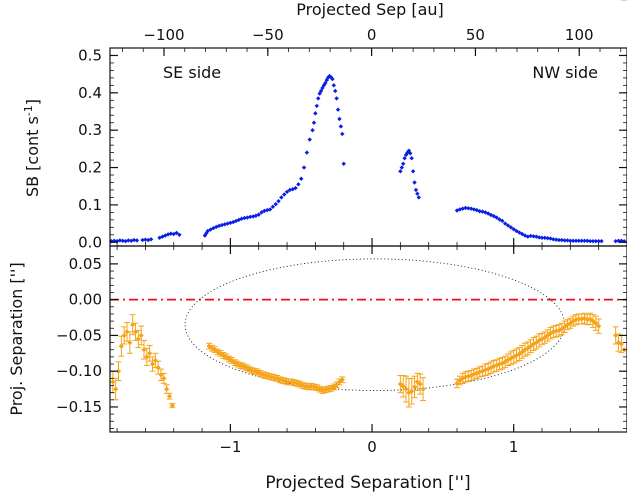 The width and height of the screenshot is (627, 497). Describe the element at coordinates (90, 168) in the screenshot. I see `top-y-tick-label: 0.2` at that location.